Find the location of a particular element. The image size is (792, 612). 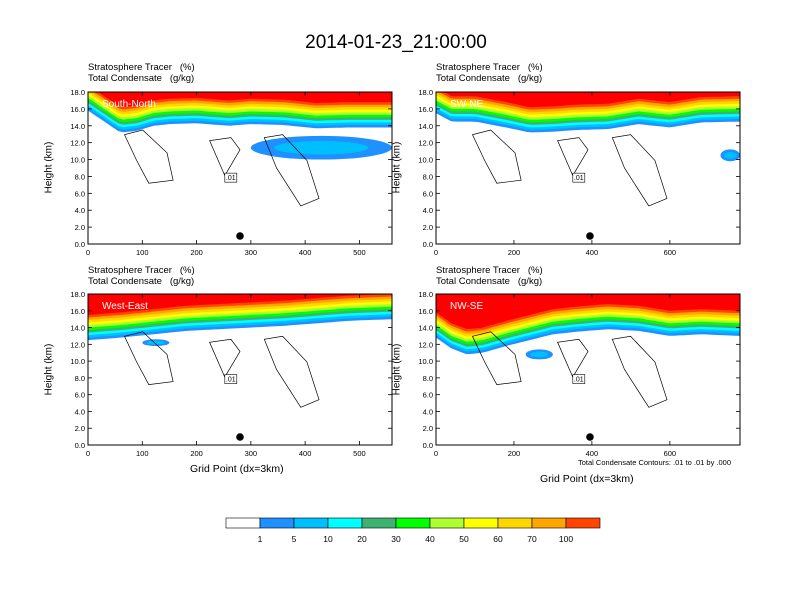

figure-title: 2014-01-23_21:00:00 is located at coordinates (396, 42).